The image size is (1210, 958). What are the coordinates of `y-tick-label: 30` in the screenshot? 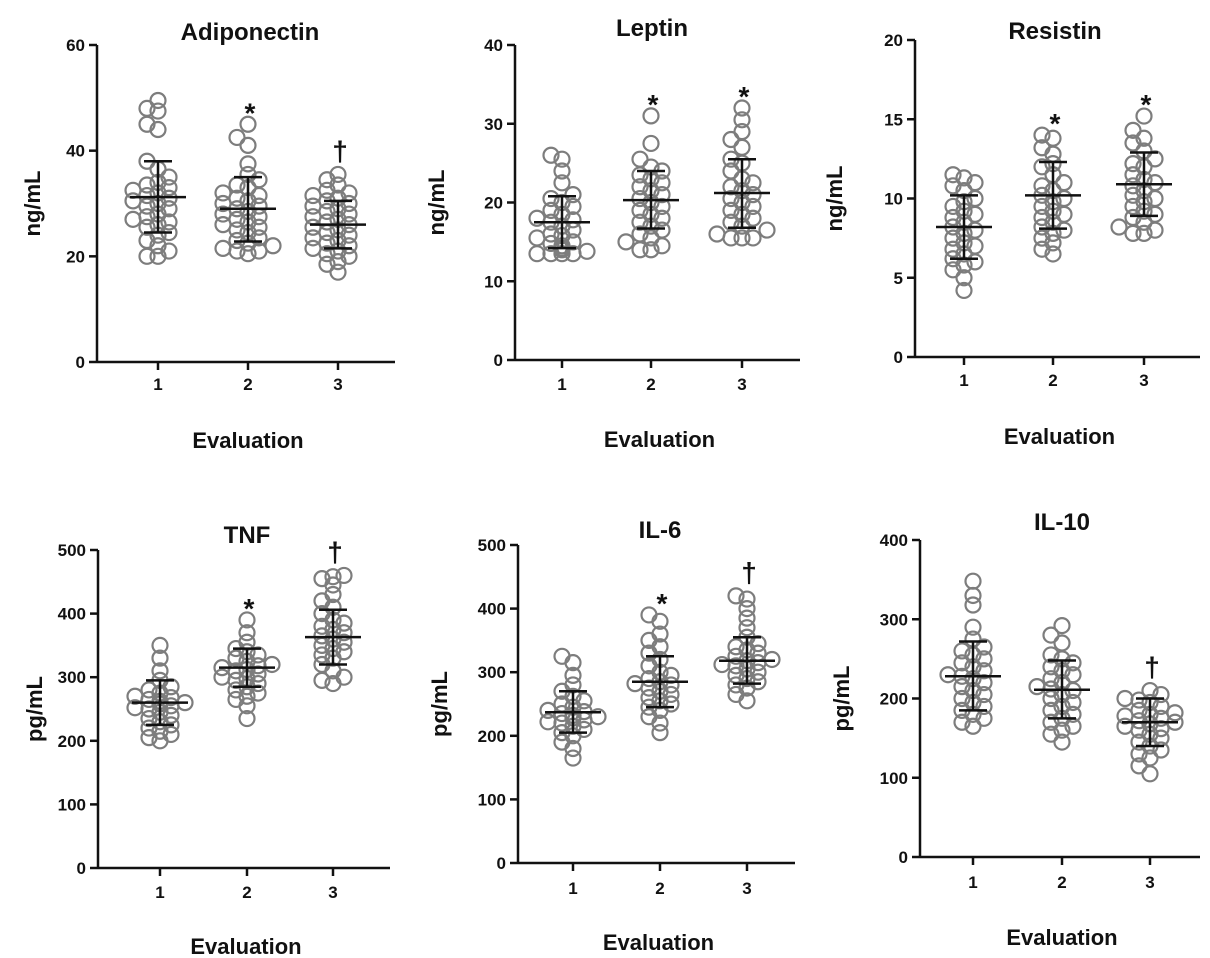 It's located at (493, 124).